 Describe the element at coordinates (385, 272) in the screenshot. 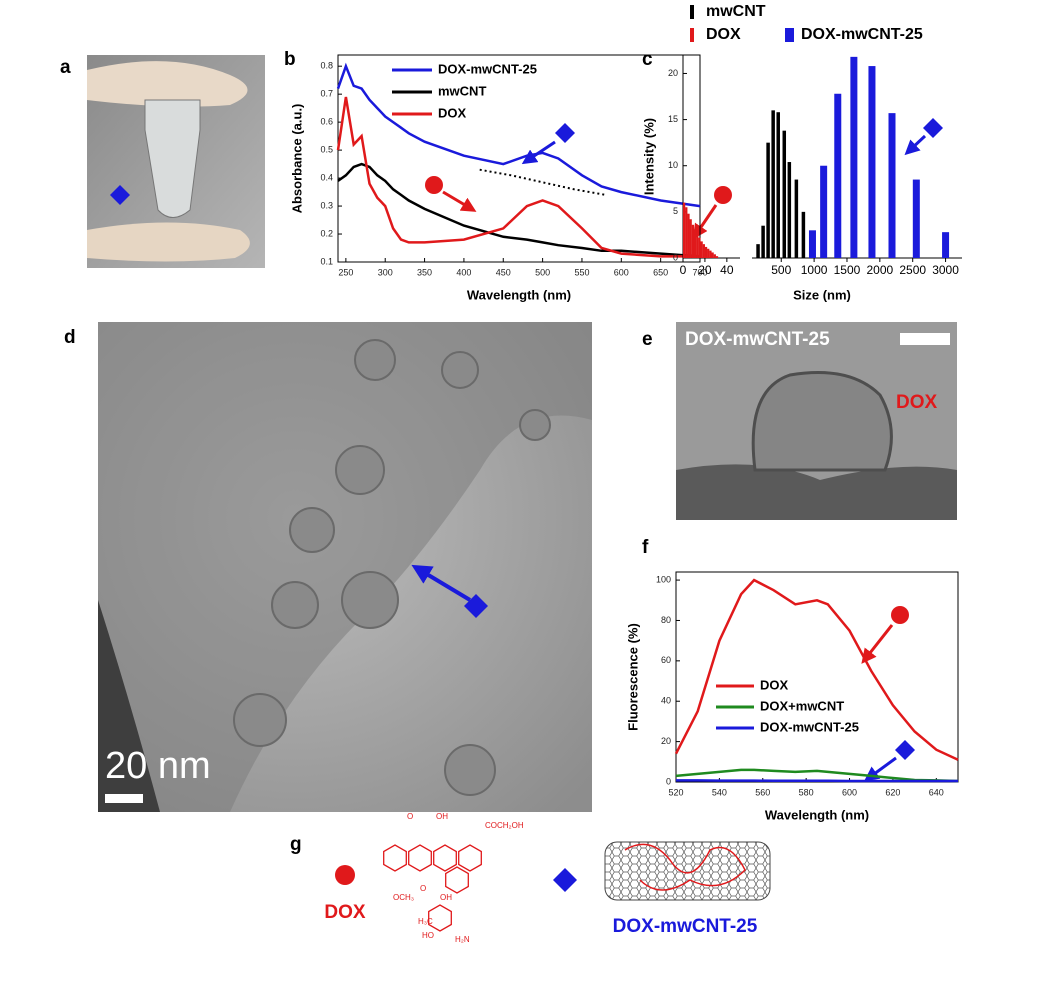

I see `x-tick-label: 300` at that location.